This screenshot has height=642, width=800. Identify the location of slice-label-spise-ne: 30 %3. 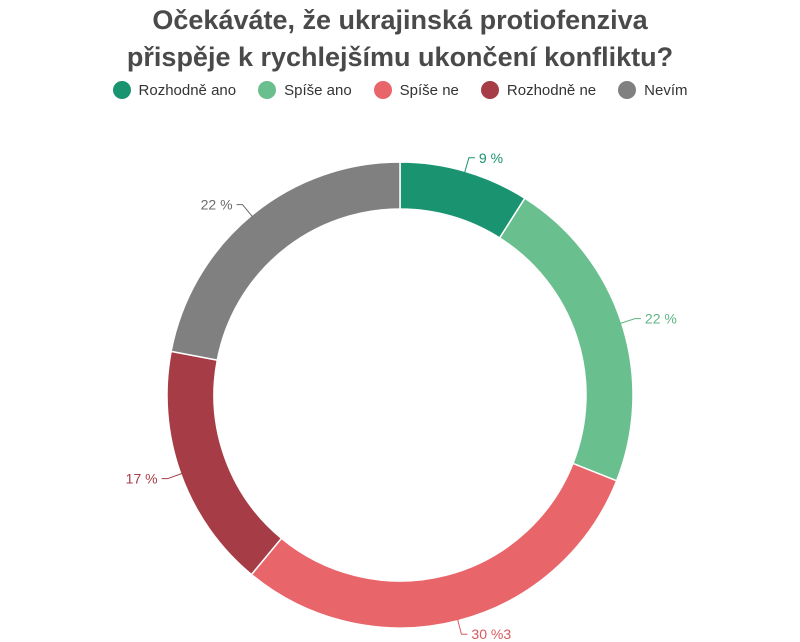
(491, 634).